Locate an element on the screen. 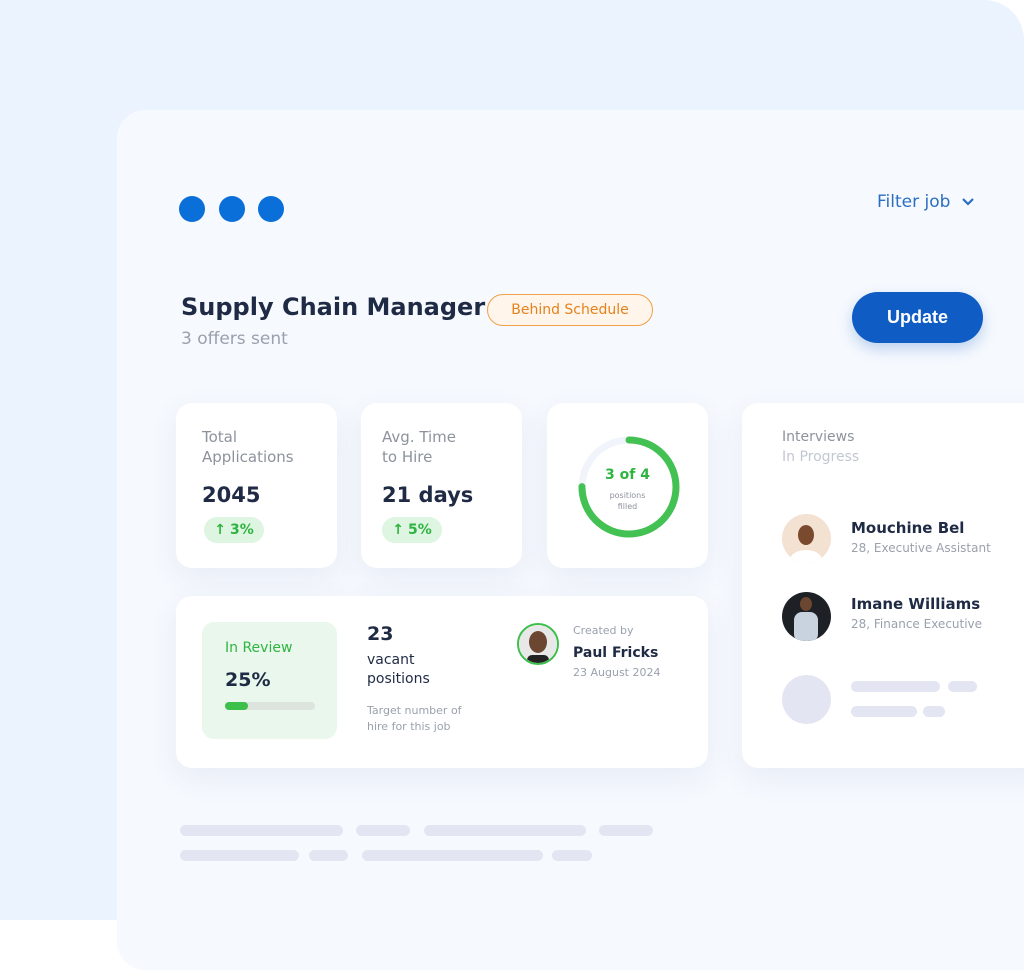 The width and height of the screenshot is (1024, 970). stat-label: Total Applications is located at coordinates (248, 447).